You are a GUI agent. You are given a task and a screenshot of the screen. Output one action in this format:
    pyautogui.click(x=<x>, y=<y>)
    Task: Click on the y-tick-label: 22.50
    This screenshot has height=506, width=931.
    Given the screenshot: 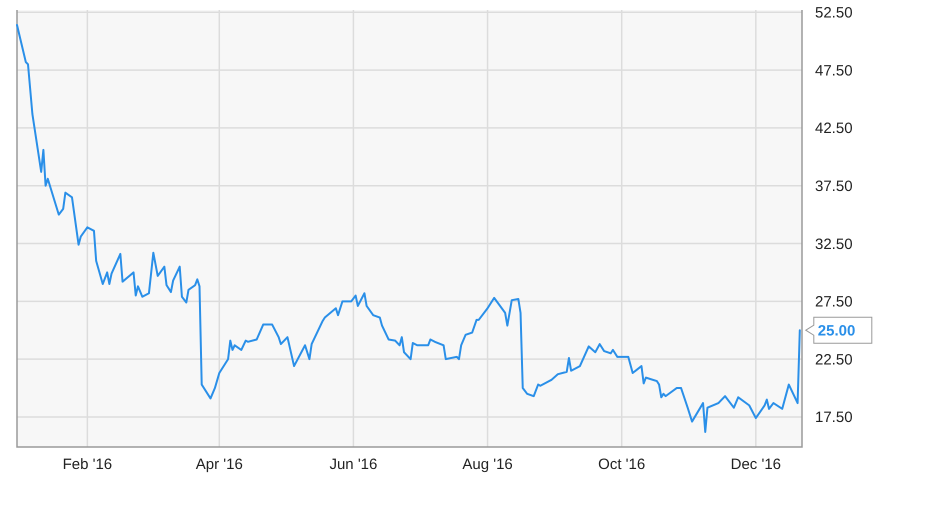 What is the action you would take?
    pyautogui.click(x=834, y=359)
    